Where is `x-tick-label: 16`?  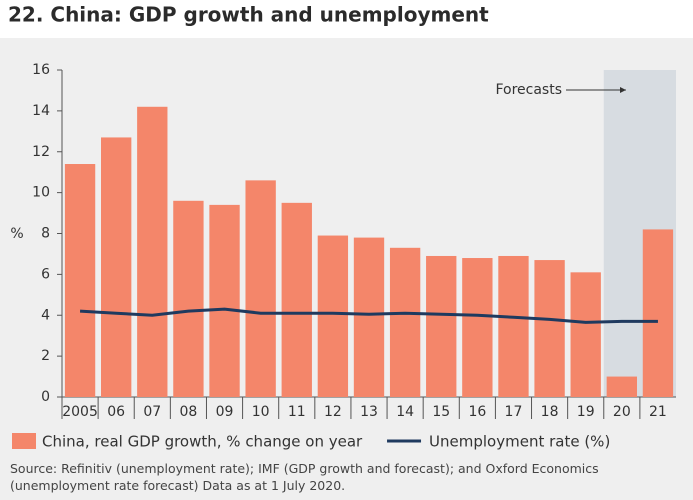 x-tick-label: 16 is located at coordinates (477, 412).